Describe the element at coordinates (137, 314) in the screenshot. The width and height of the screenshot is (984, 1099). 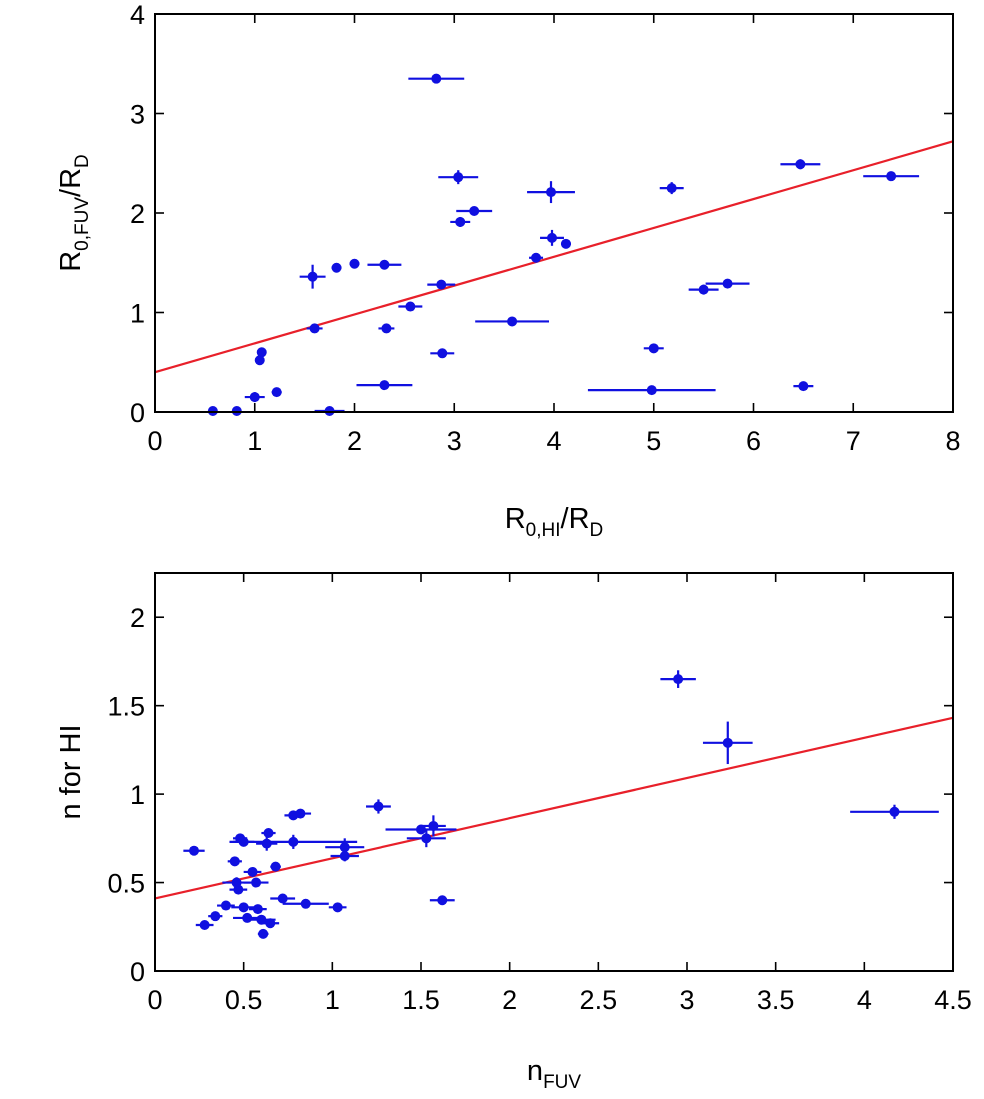
I see `top-y-tick-label: 1` at that location.